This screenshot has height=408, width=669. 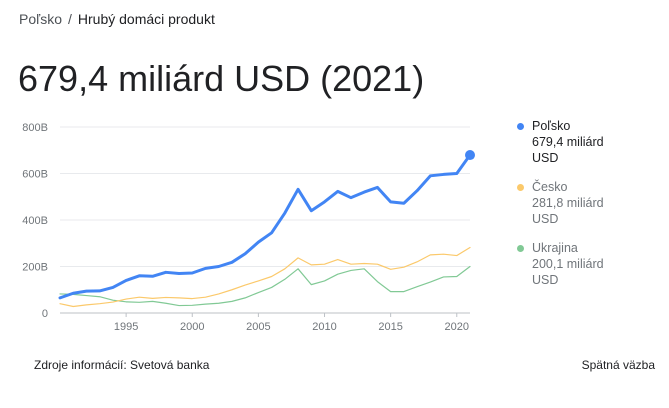 I want to click on series-end-point, so click(x=470, y=155).